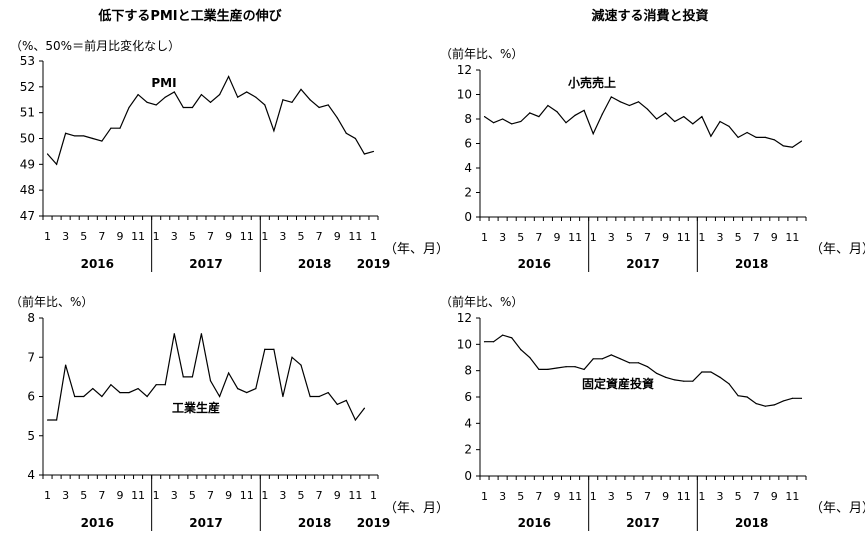 This screenshot has height=541, width=865. What do you see at coordinates (31, 318) in the screenshot?
I see `y-tick-label: 8` at bounding box center [31, 318].